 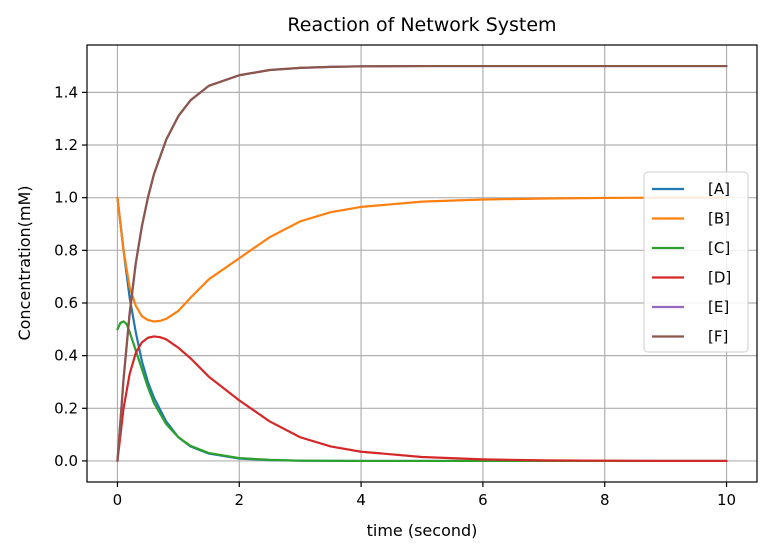 I want to click on x-tick-label: 0, so click(x=118, y=500).